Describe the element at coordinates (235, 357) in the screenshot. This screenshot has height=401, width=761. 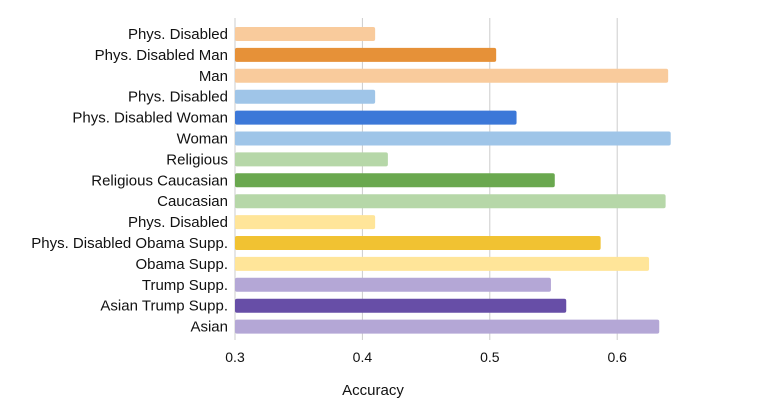
I see `x-tick-label: 0.3` at that location.